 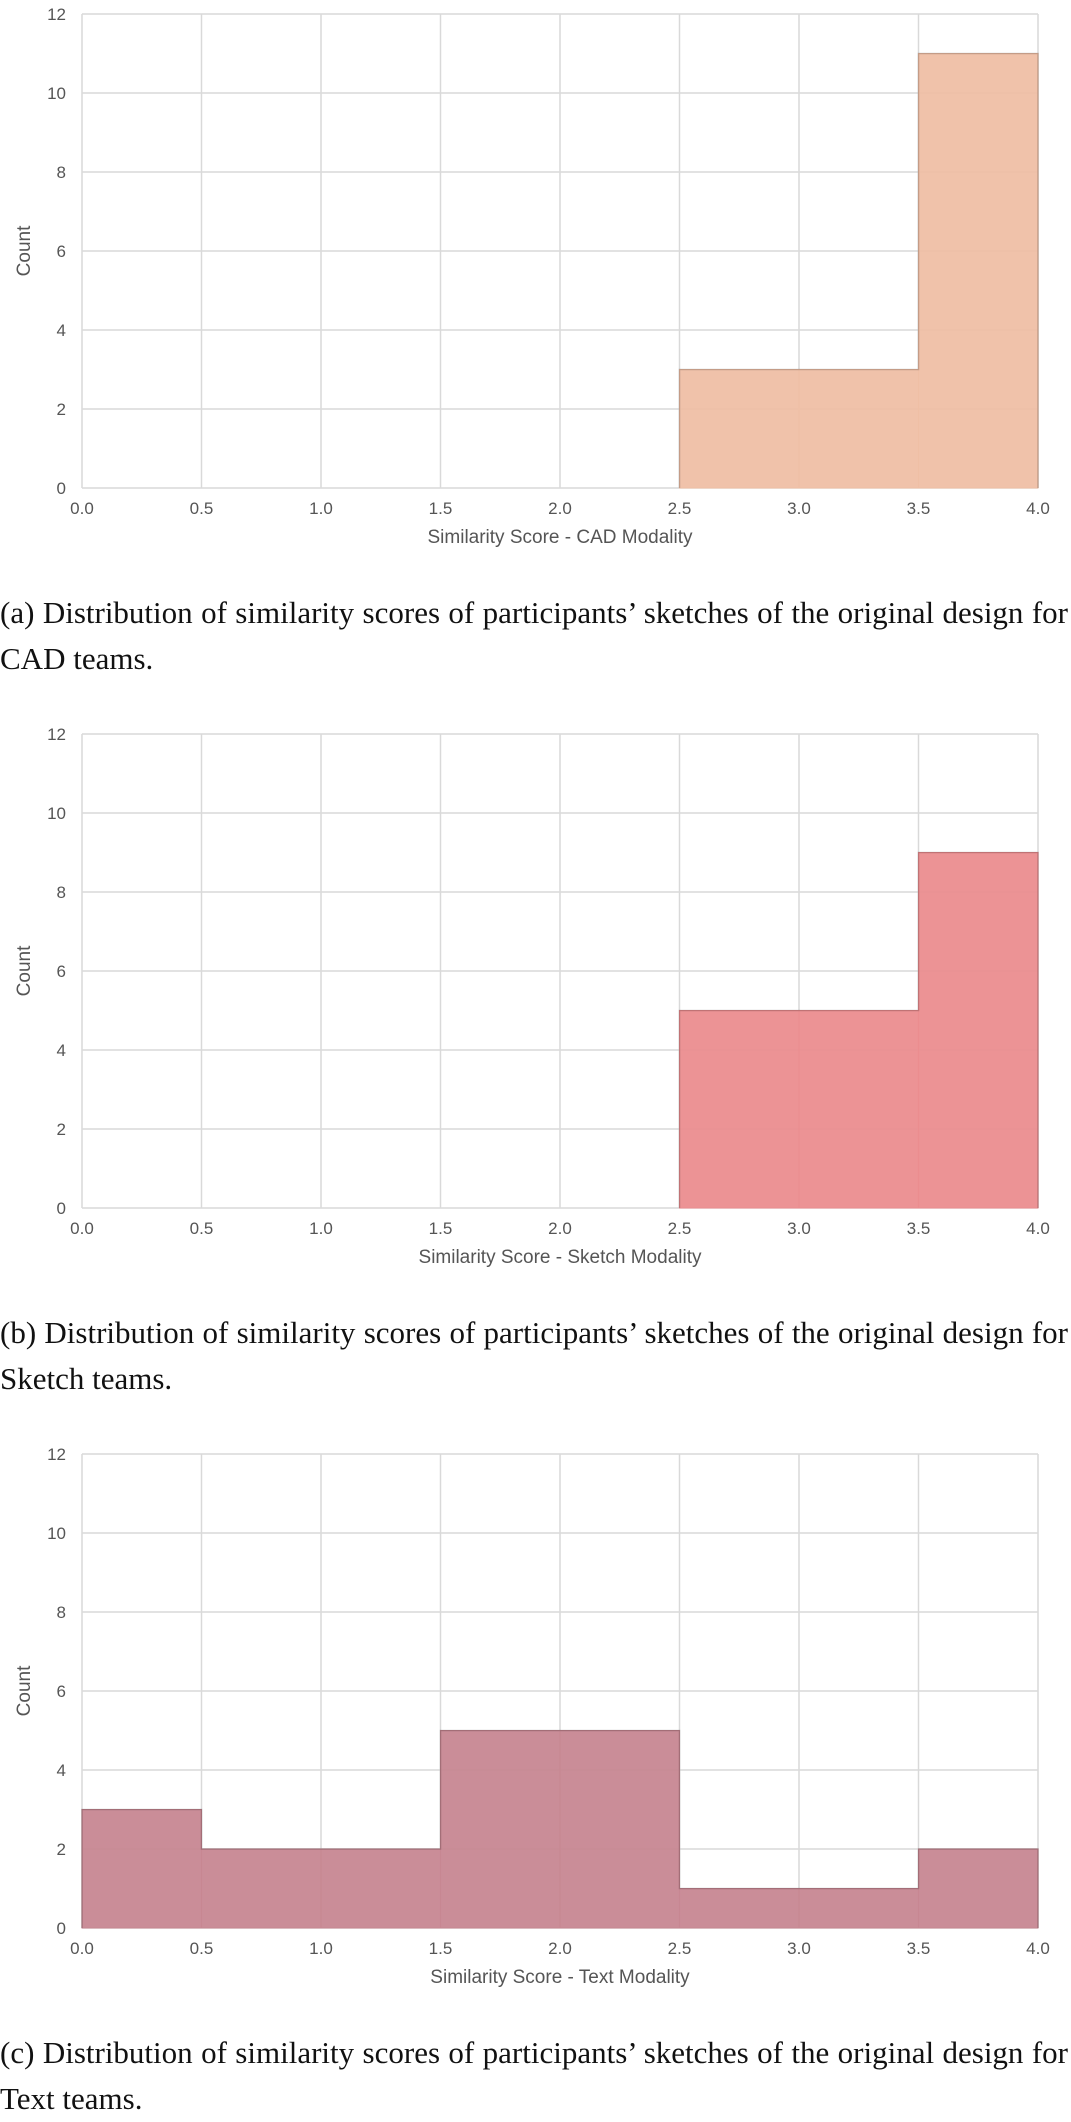 What do you see at coordinates (560, 537) in the screenshot?
I see `x-axis-label: Similarity Score - CAD Modality` at bounding box center [560, 537].